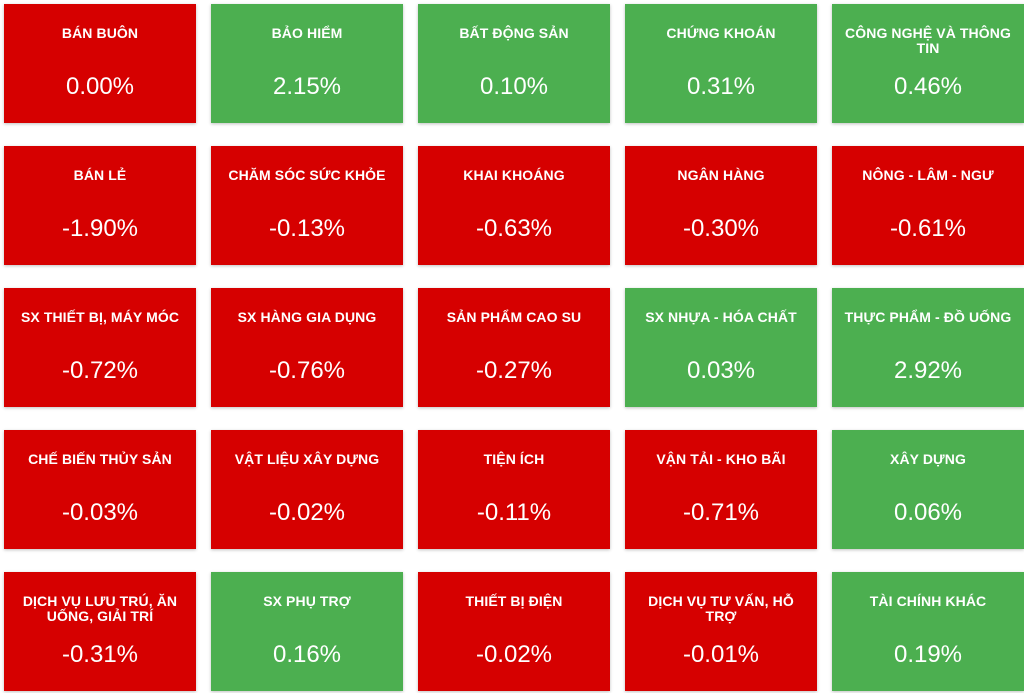  I want to click on sector-change-value: -0.63%, so click(514, 228).